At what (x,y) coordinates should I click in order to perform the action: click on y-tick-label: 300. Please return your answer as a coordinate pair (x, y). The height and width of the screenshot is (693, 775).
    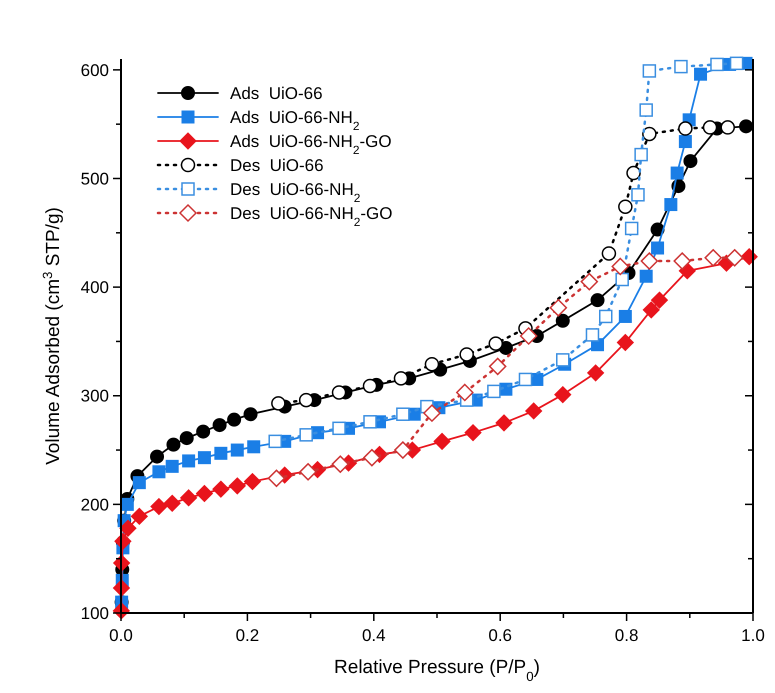
    Looking at the image, I should click on (94, 396).